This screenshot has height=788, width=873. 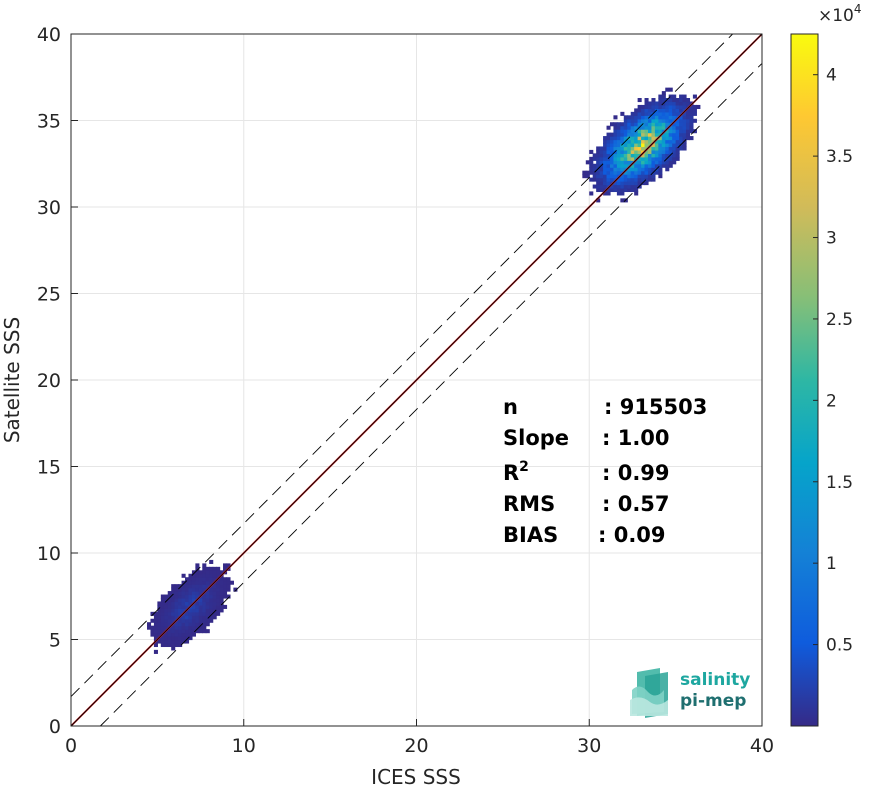 What do you see at coordinates (71, 746) in the screenshot?
I see `x-tick-label: 0` at bounding box center [71, 746].